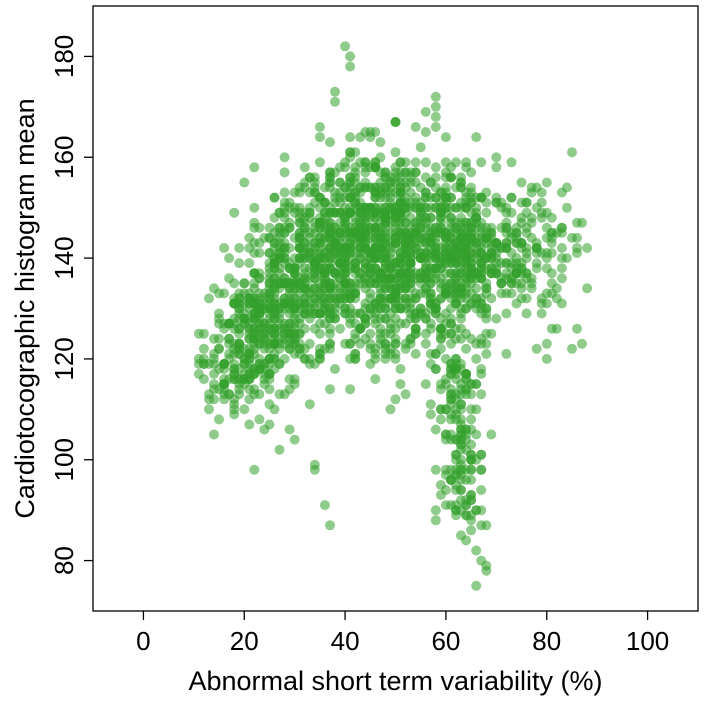 The width and height of the screenshot is (705, 705). Describe the element at coordinates (64, 257) in the screenshot. I see `y-tick-label: 140` at that location.